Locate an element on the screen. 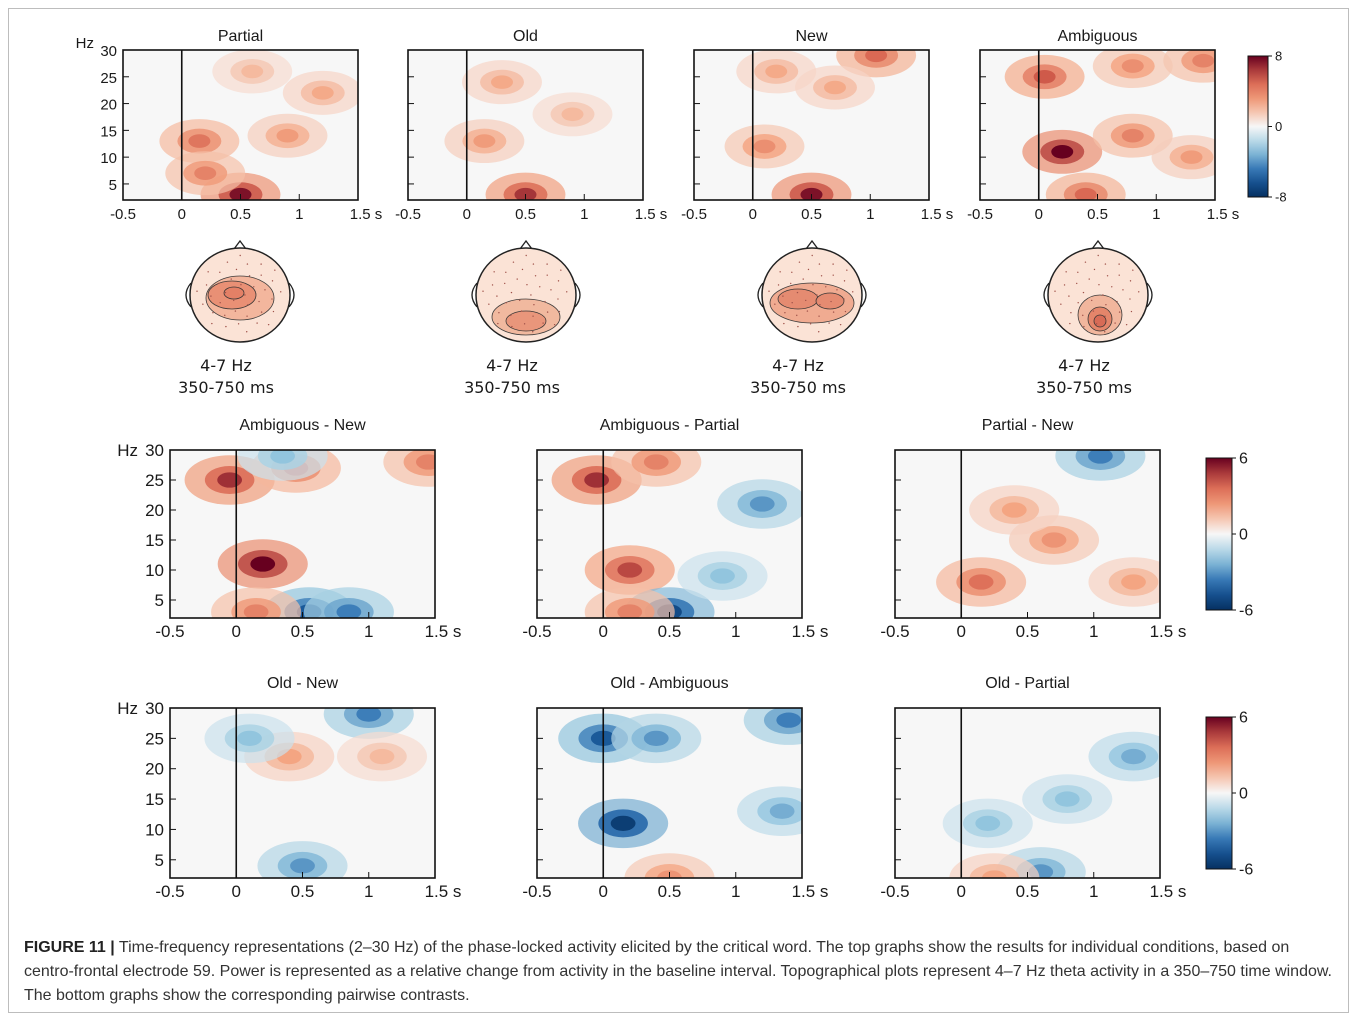  topo-time-label: 350-750 ms is located at coordinates (226, 387).